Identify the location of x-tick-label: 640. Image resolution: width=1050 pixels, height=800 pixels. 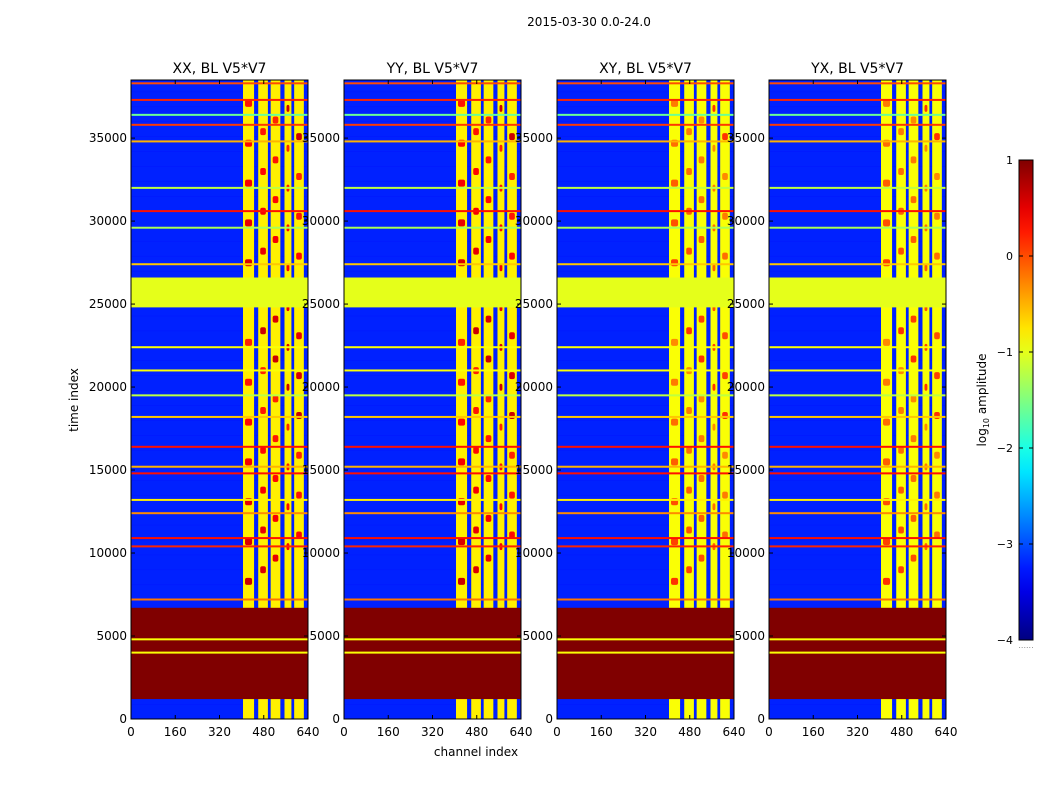
(308, 732).